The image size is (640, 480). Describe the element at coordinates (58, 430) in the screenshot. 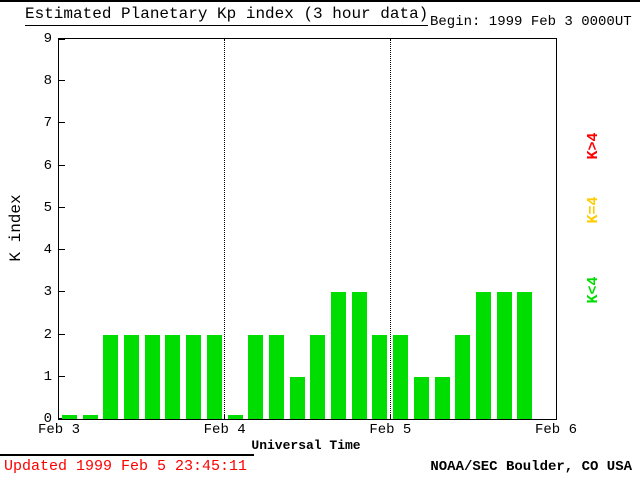

I see `x-tick-label: Feb 3` at that location.